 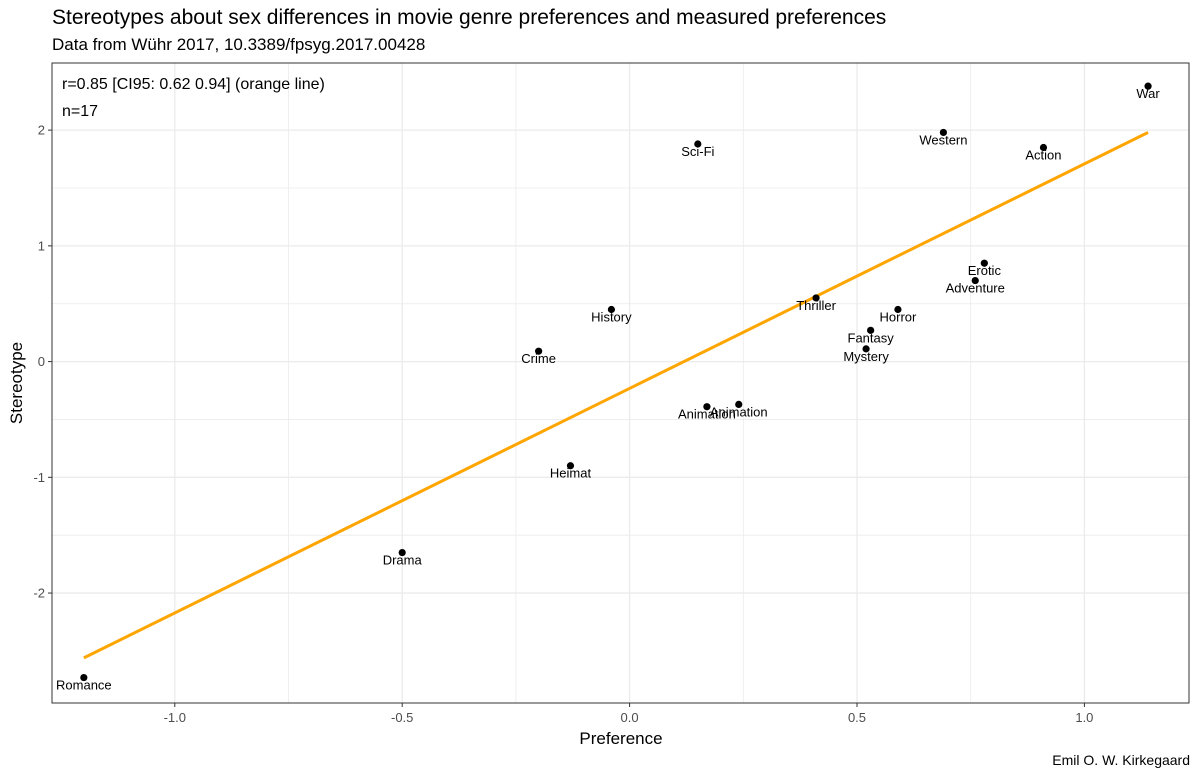 I want to click on data-point-heimat, so click(x=570, y=466).